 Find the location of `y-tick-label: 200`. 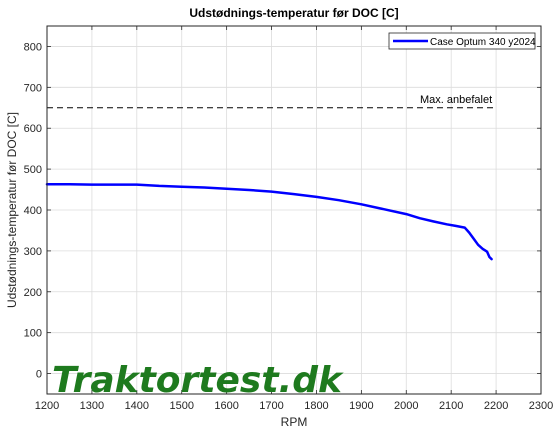

y-tick-label: 200 is located at coordinates (33, 293).